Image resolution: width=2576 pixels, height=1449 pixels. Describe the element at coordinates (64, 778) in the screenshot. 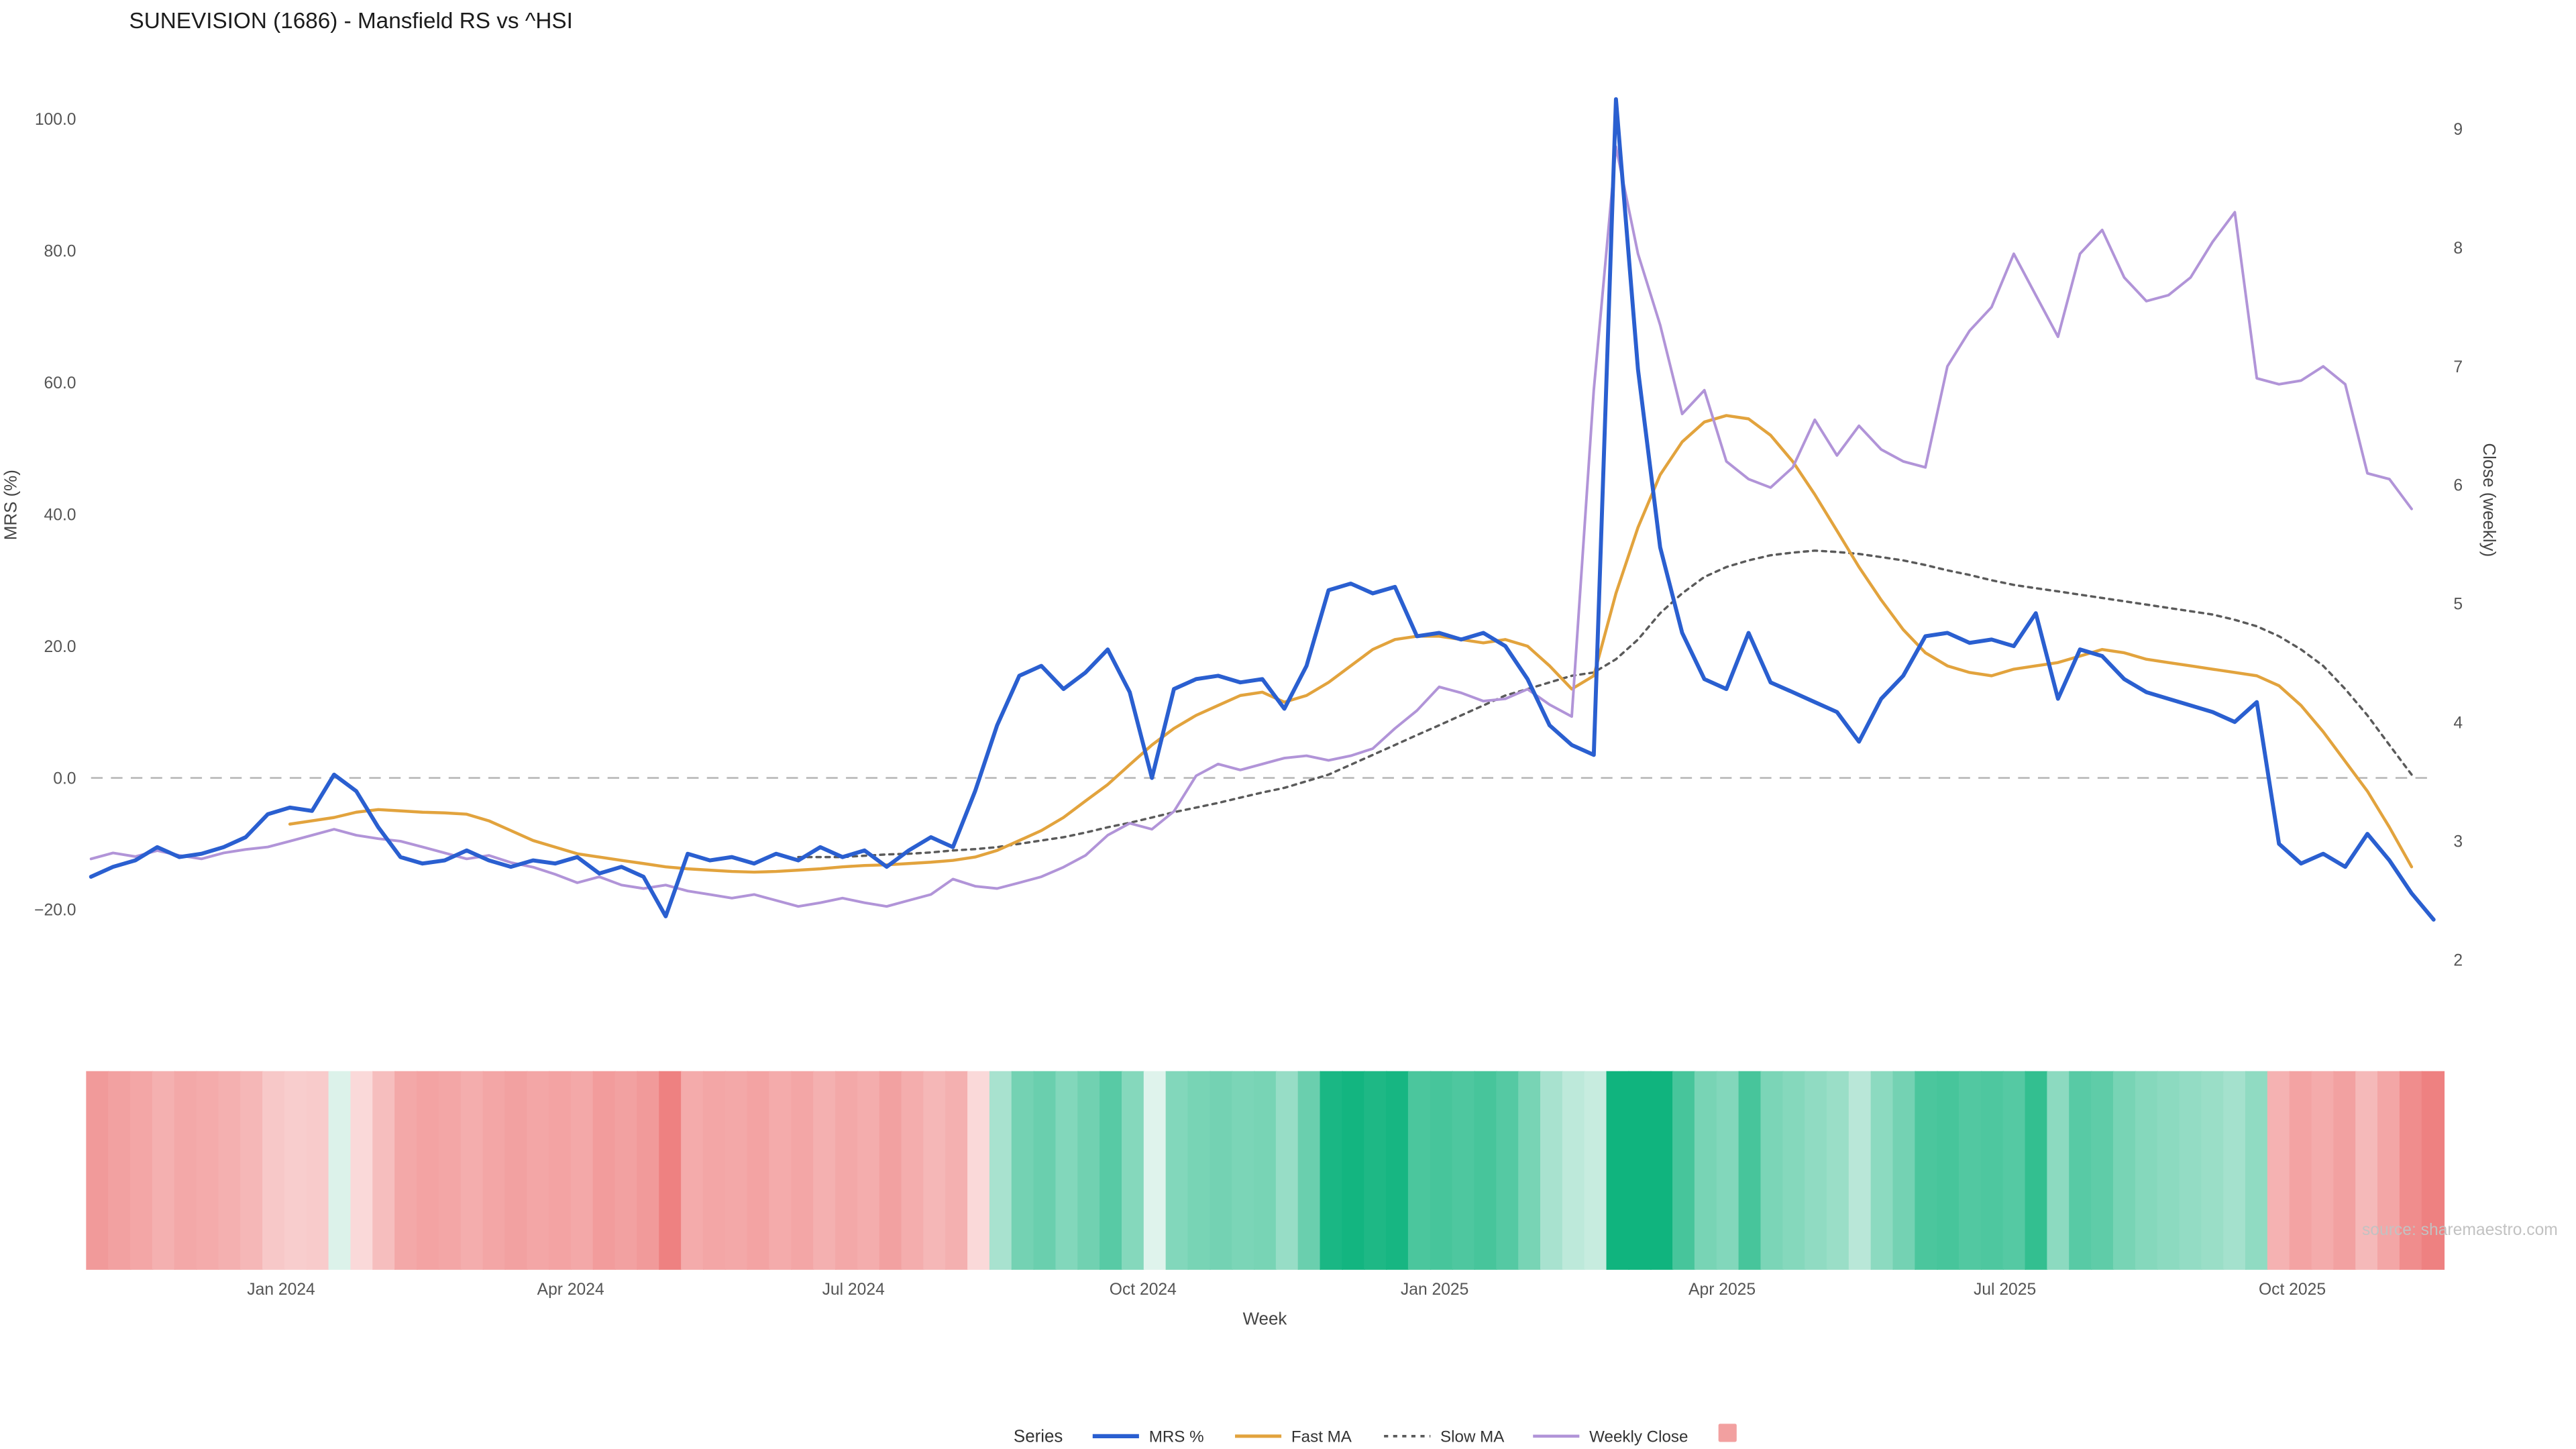

I see `y-left-tick-label: 0.0` at that location.